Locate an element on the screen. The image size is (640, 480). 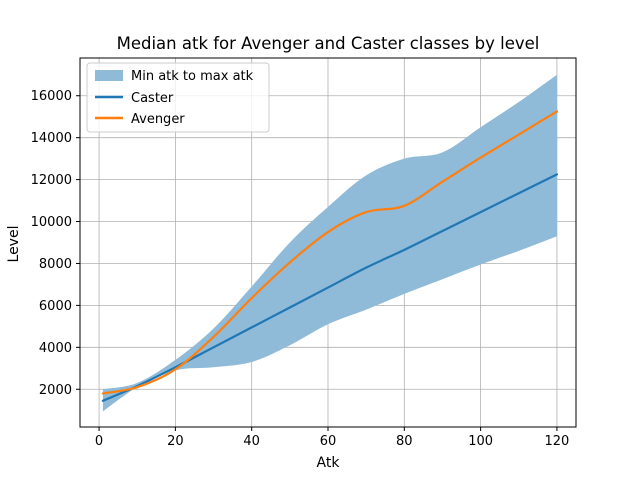
legend-band-swatch is located at coordinates (109, 75).